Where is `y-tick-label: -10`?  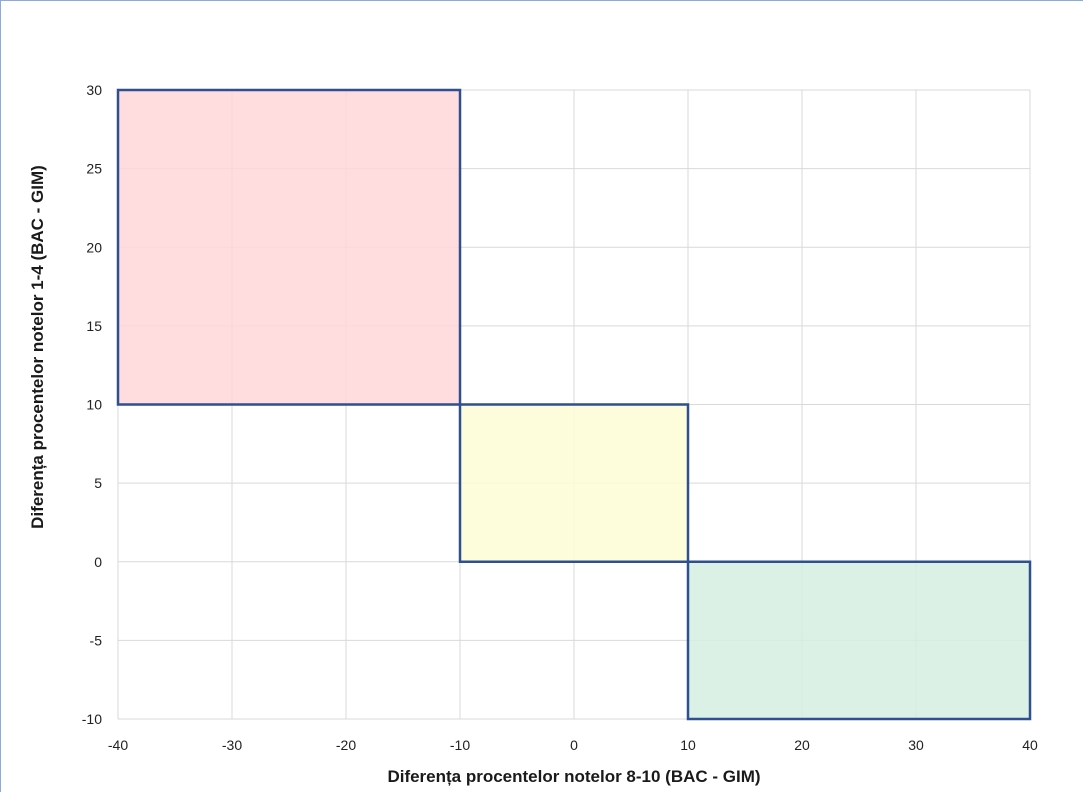 y-tick-label: -10 is located at coordinates (92, 719).